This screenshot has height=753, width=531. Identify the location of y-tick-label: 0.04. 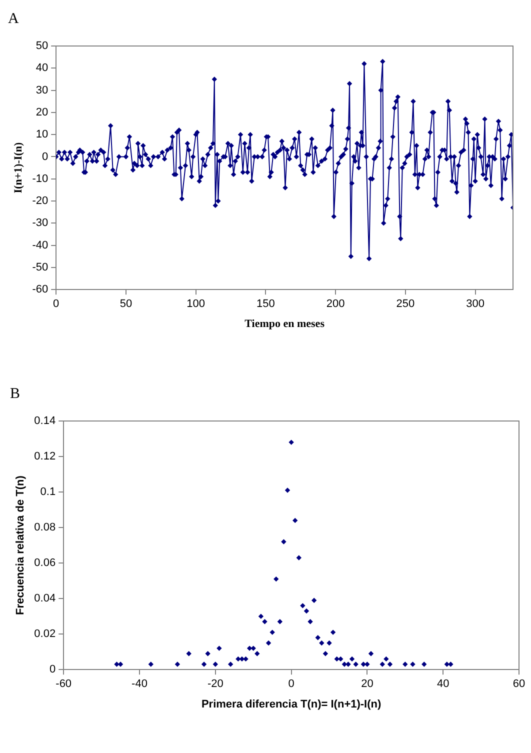
(45, 598).